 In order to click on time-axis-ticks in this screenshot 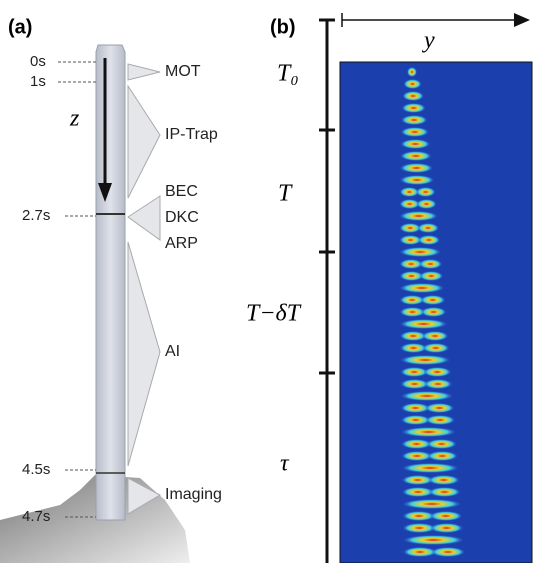, I will do `click(327, 196)`.